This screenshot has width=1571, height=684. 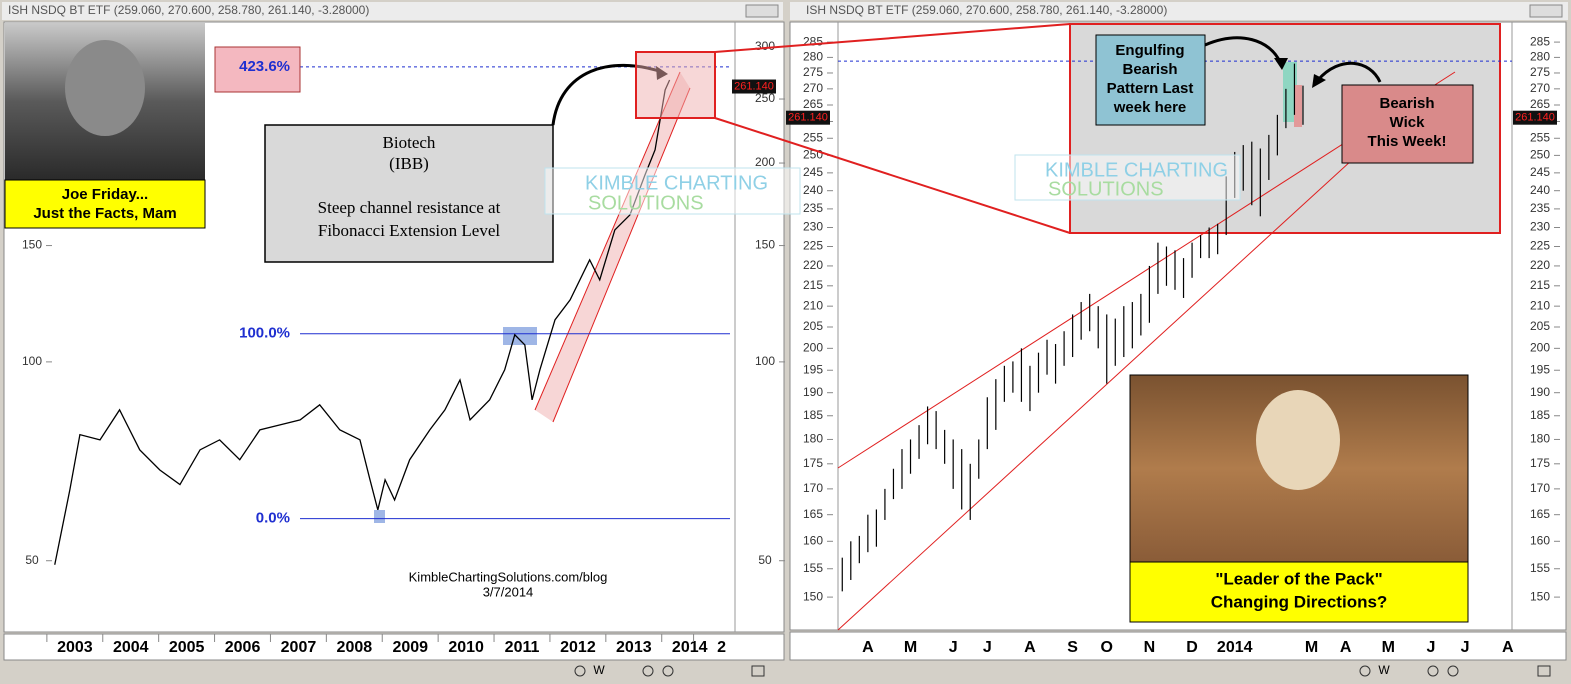 What do you see at coordinates (264, 333) in the screenshot?
I see `level-label: 100.0%` at bounding box center [264, 333].